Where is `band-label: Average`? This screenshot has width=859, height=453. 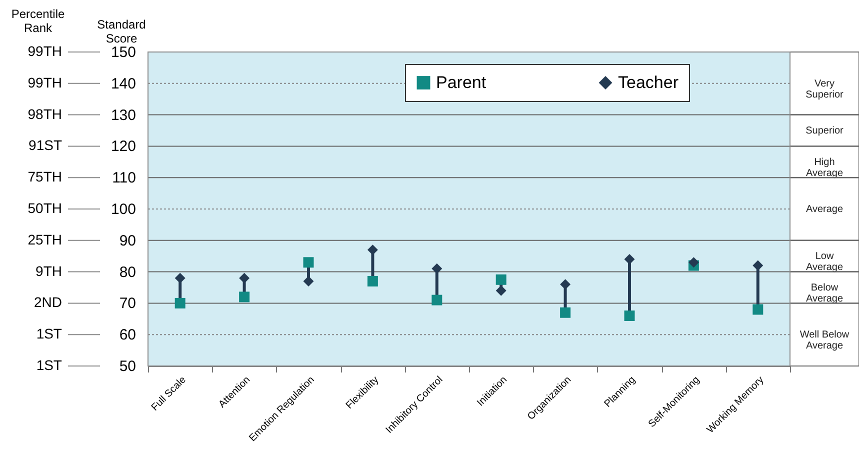
band-label: Average is located at coordinates (825, 209).